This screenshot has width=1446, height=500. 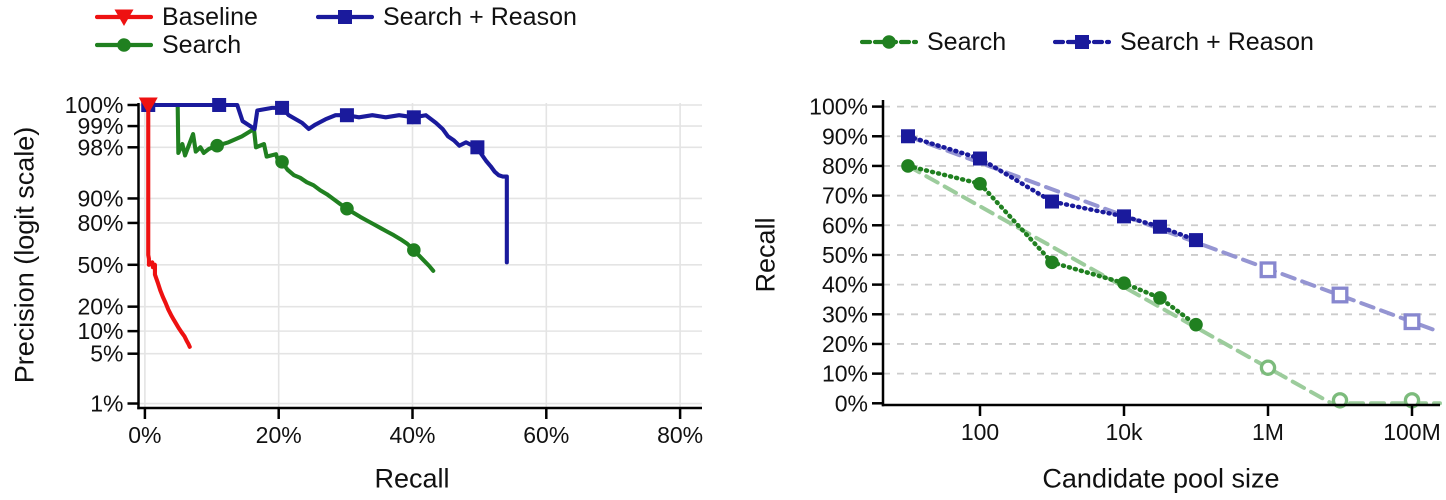 I want to click on right-x-tick-label: 10k, so click(x=1124, y=432).